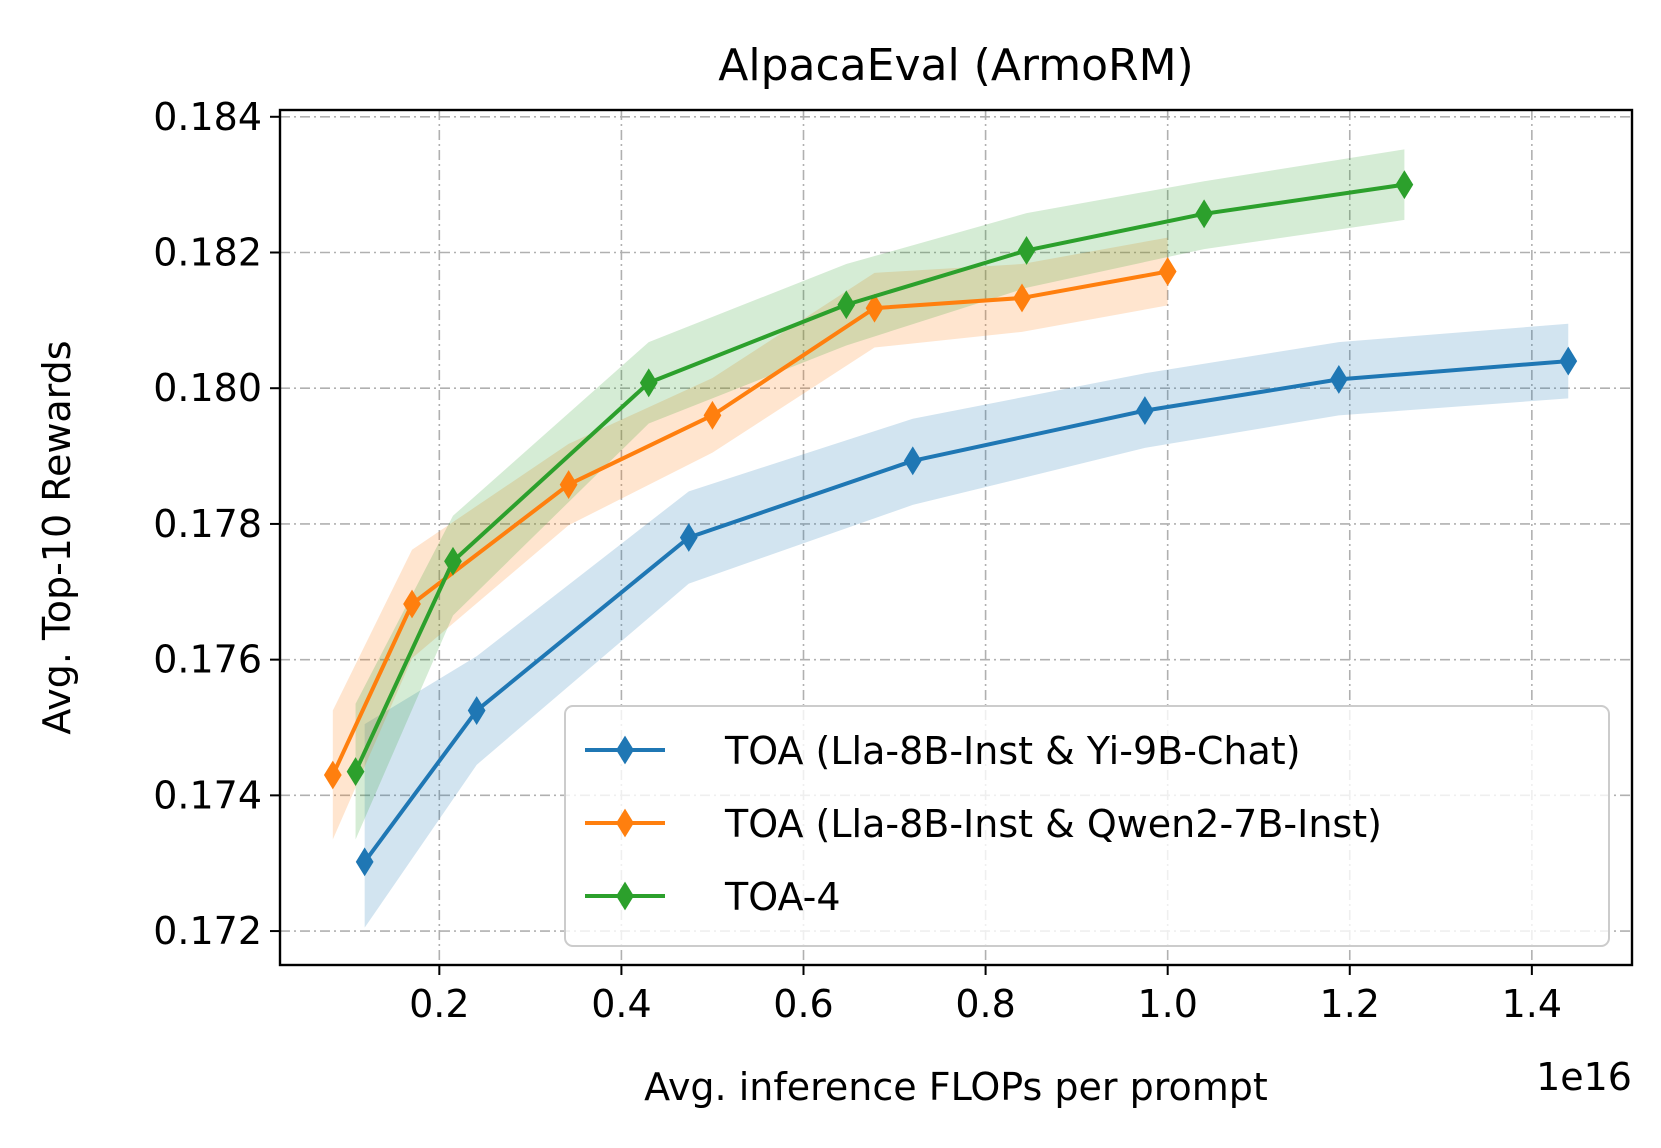 Image resolution: width=1661 pixels, height=1148 pixels. What do you see at coordinates (1053, 824) in the screenshot?
I see `legend-label-2: TOA (Lla-8B-Inst & Qwen2-7B-Inst)` at bounding box center [1053, 824].